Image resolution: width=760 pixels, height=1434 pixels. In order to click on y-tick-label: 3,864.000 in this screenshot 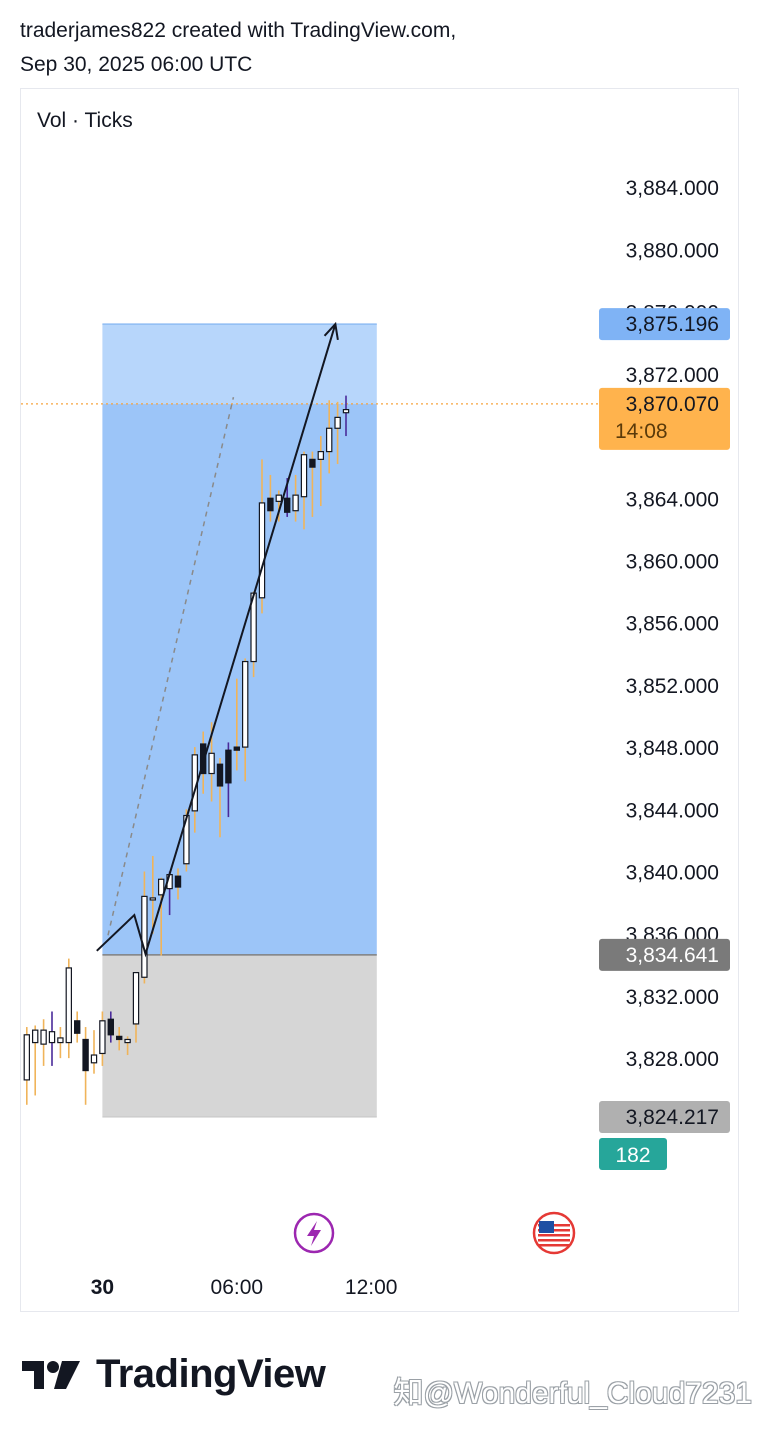, I will do `click(672, 499)`.